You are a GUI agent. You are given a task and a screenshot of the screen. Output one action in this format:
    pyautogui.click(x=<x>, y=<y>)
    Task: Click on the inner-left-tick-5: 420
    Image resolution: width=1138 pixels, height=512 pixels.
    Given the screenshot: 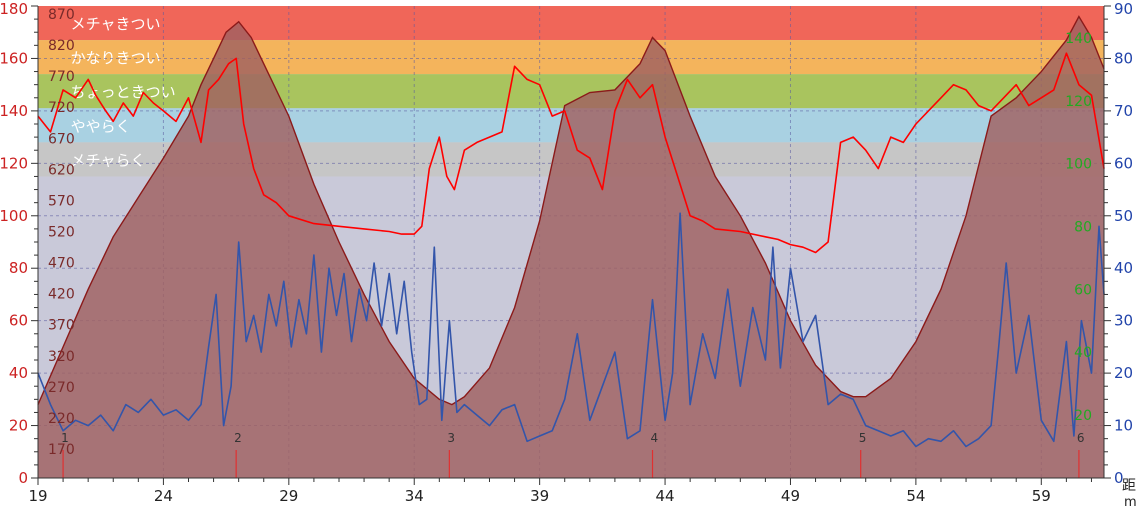 What is the action you would take?
    pyautogui.click(x=61, y=295)
    